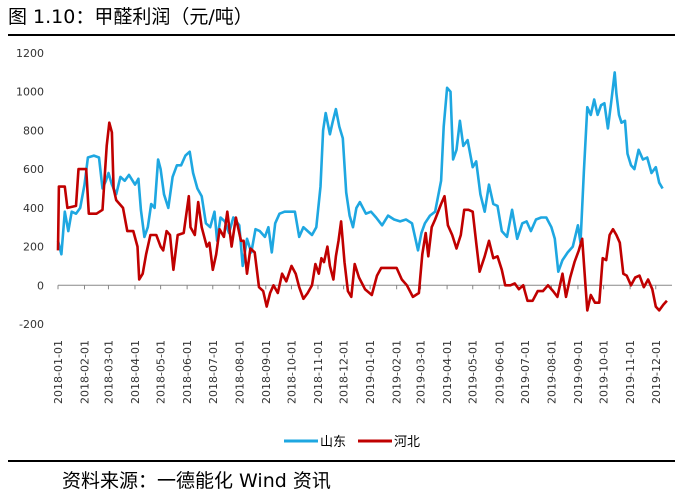  Describe the element at coordinates (30, 189) in the screenshot. I see `y-axis: -200 0 200 400 600 800 1000 1200` at that location.